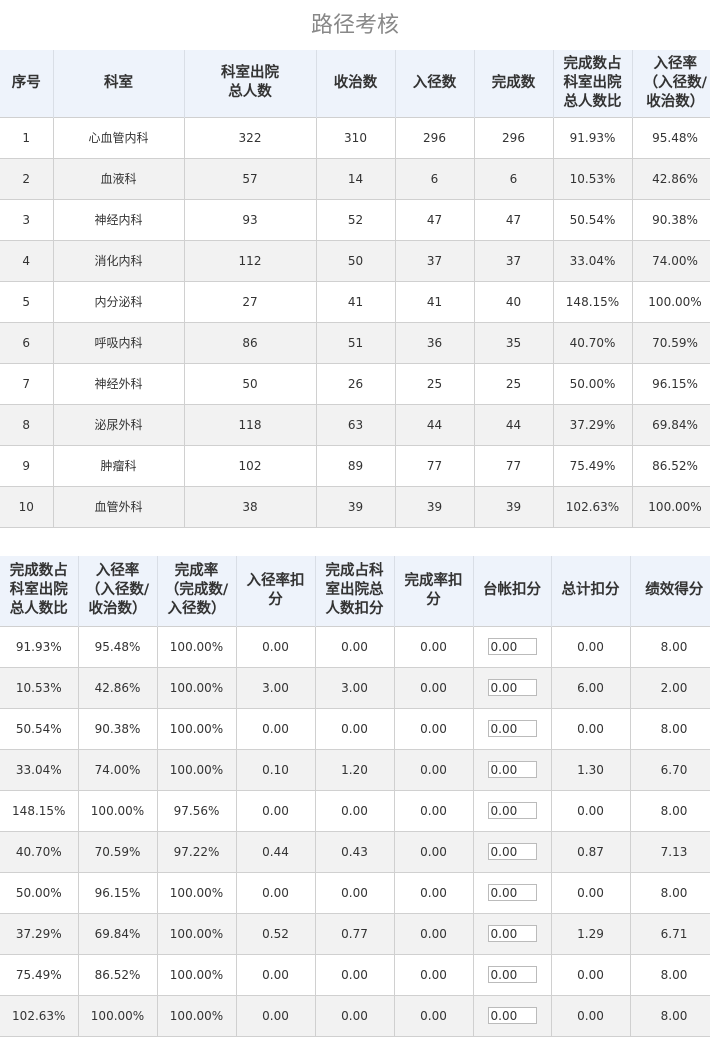 Image resolution: width=710 pixels, height=1054 pixels. What do you see at coordinates (27, 301) in the screenshot?
I see `table-cell: 5` at bounding box center [27, 301].